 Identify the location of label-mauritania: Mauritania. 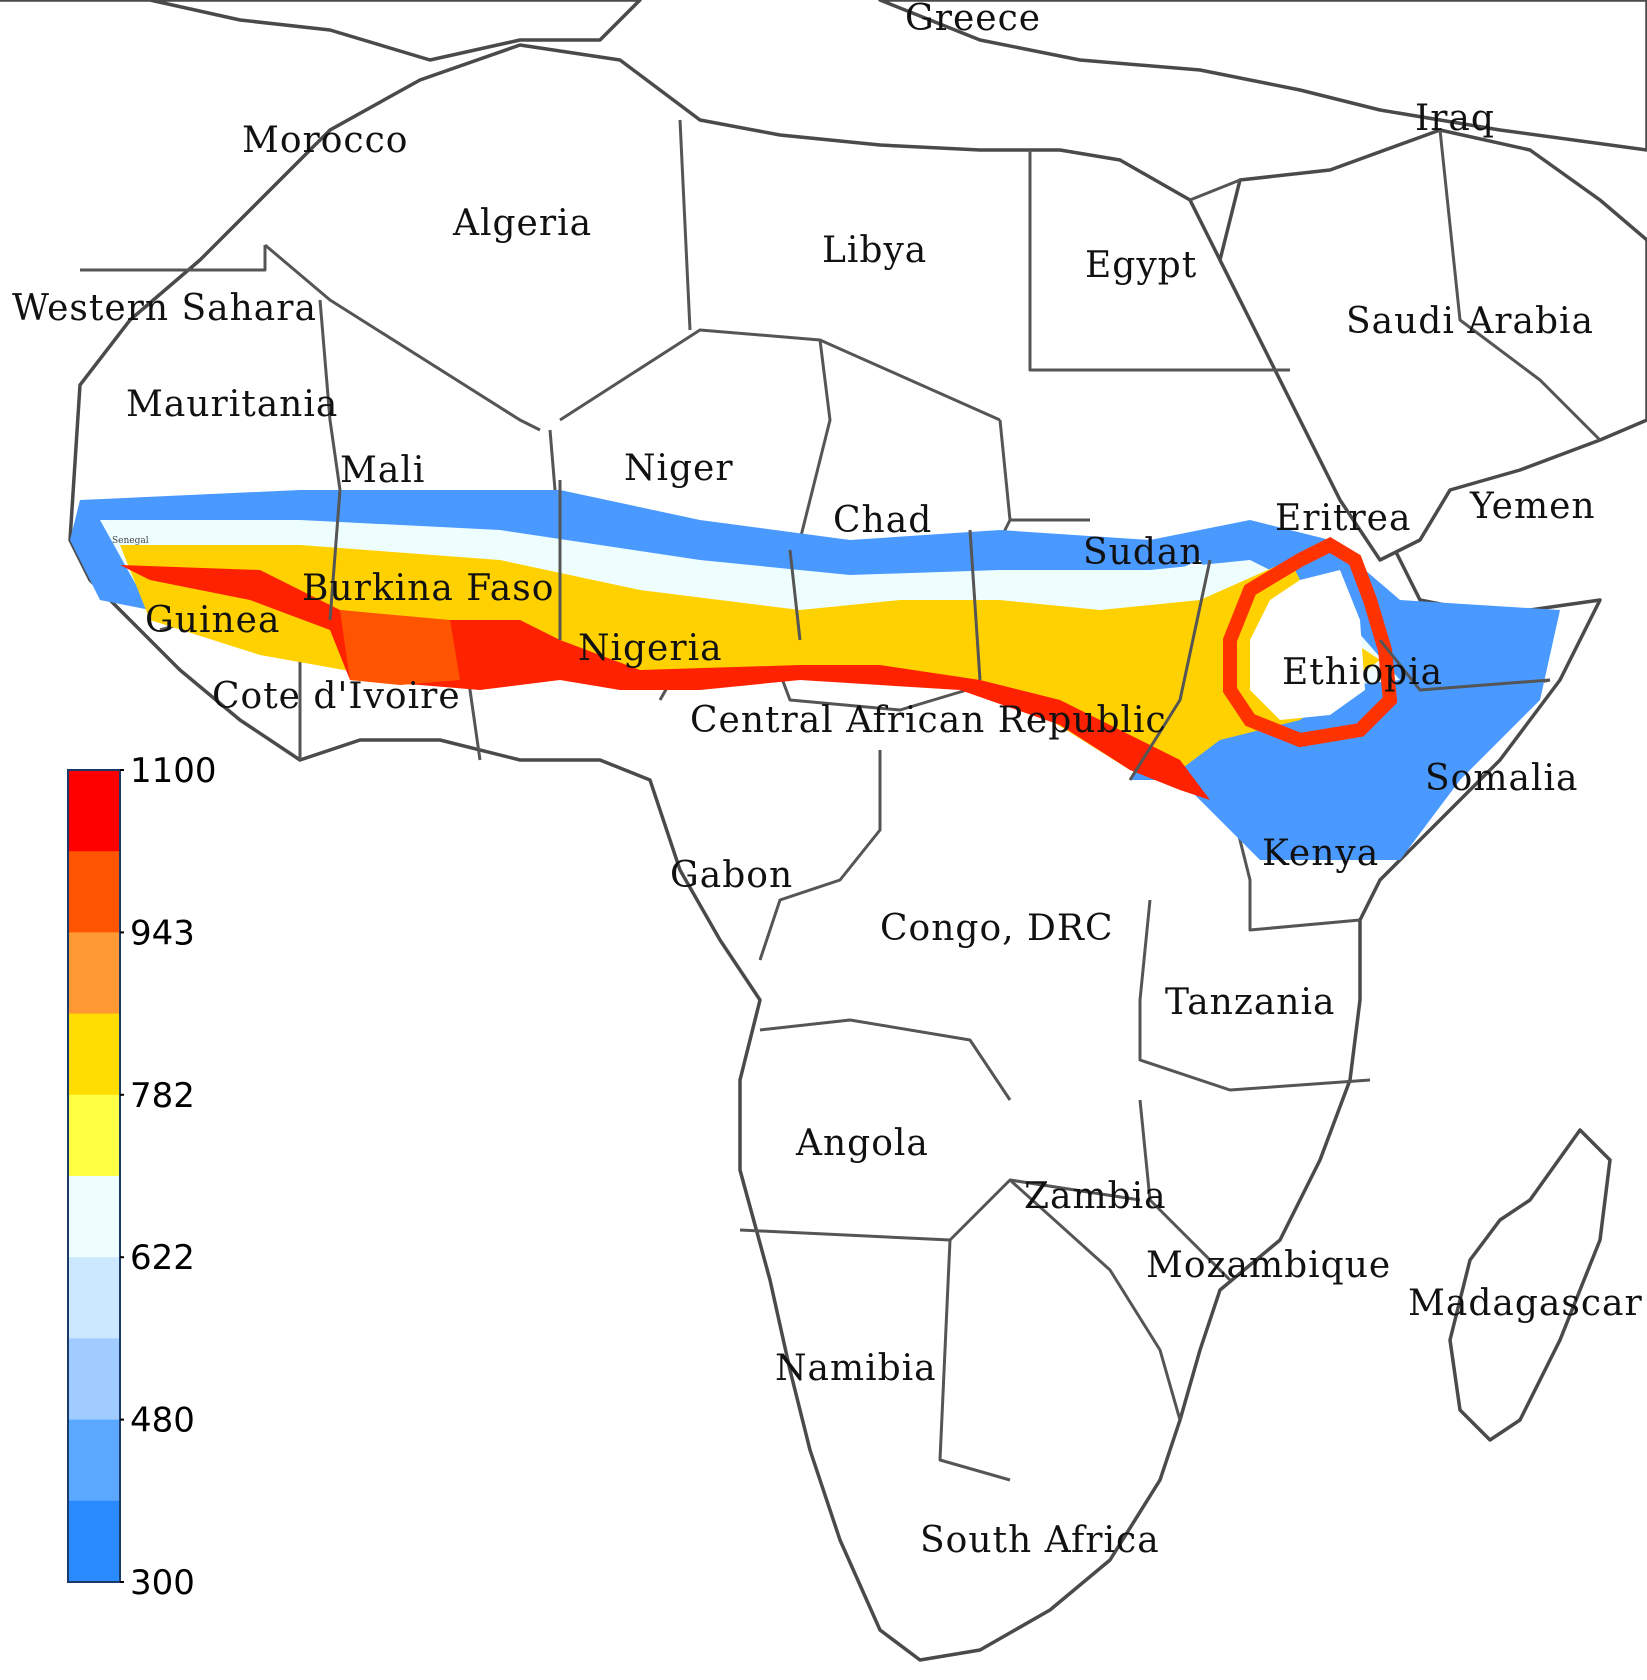
(232, 404).